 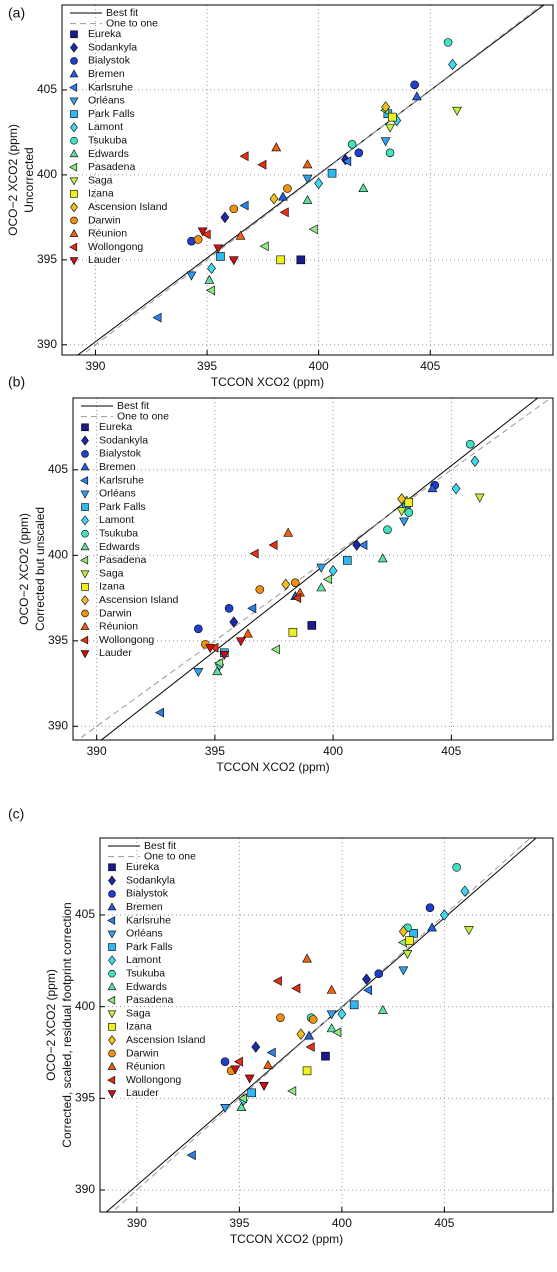 I want to click on x-axis-label: TCCON XCO2 (ppm), so click(x=272, y=767).